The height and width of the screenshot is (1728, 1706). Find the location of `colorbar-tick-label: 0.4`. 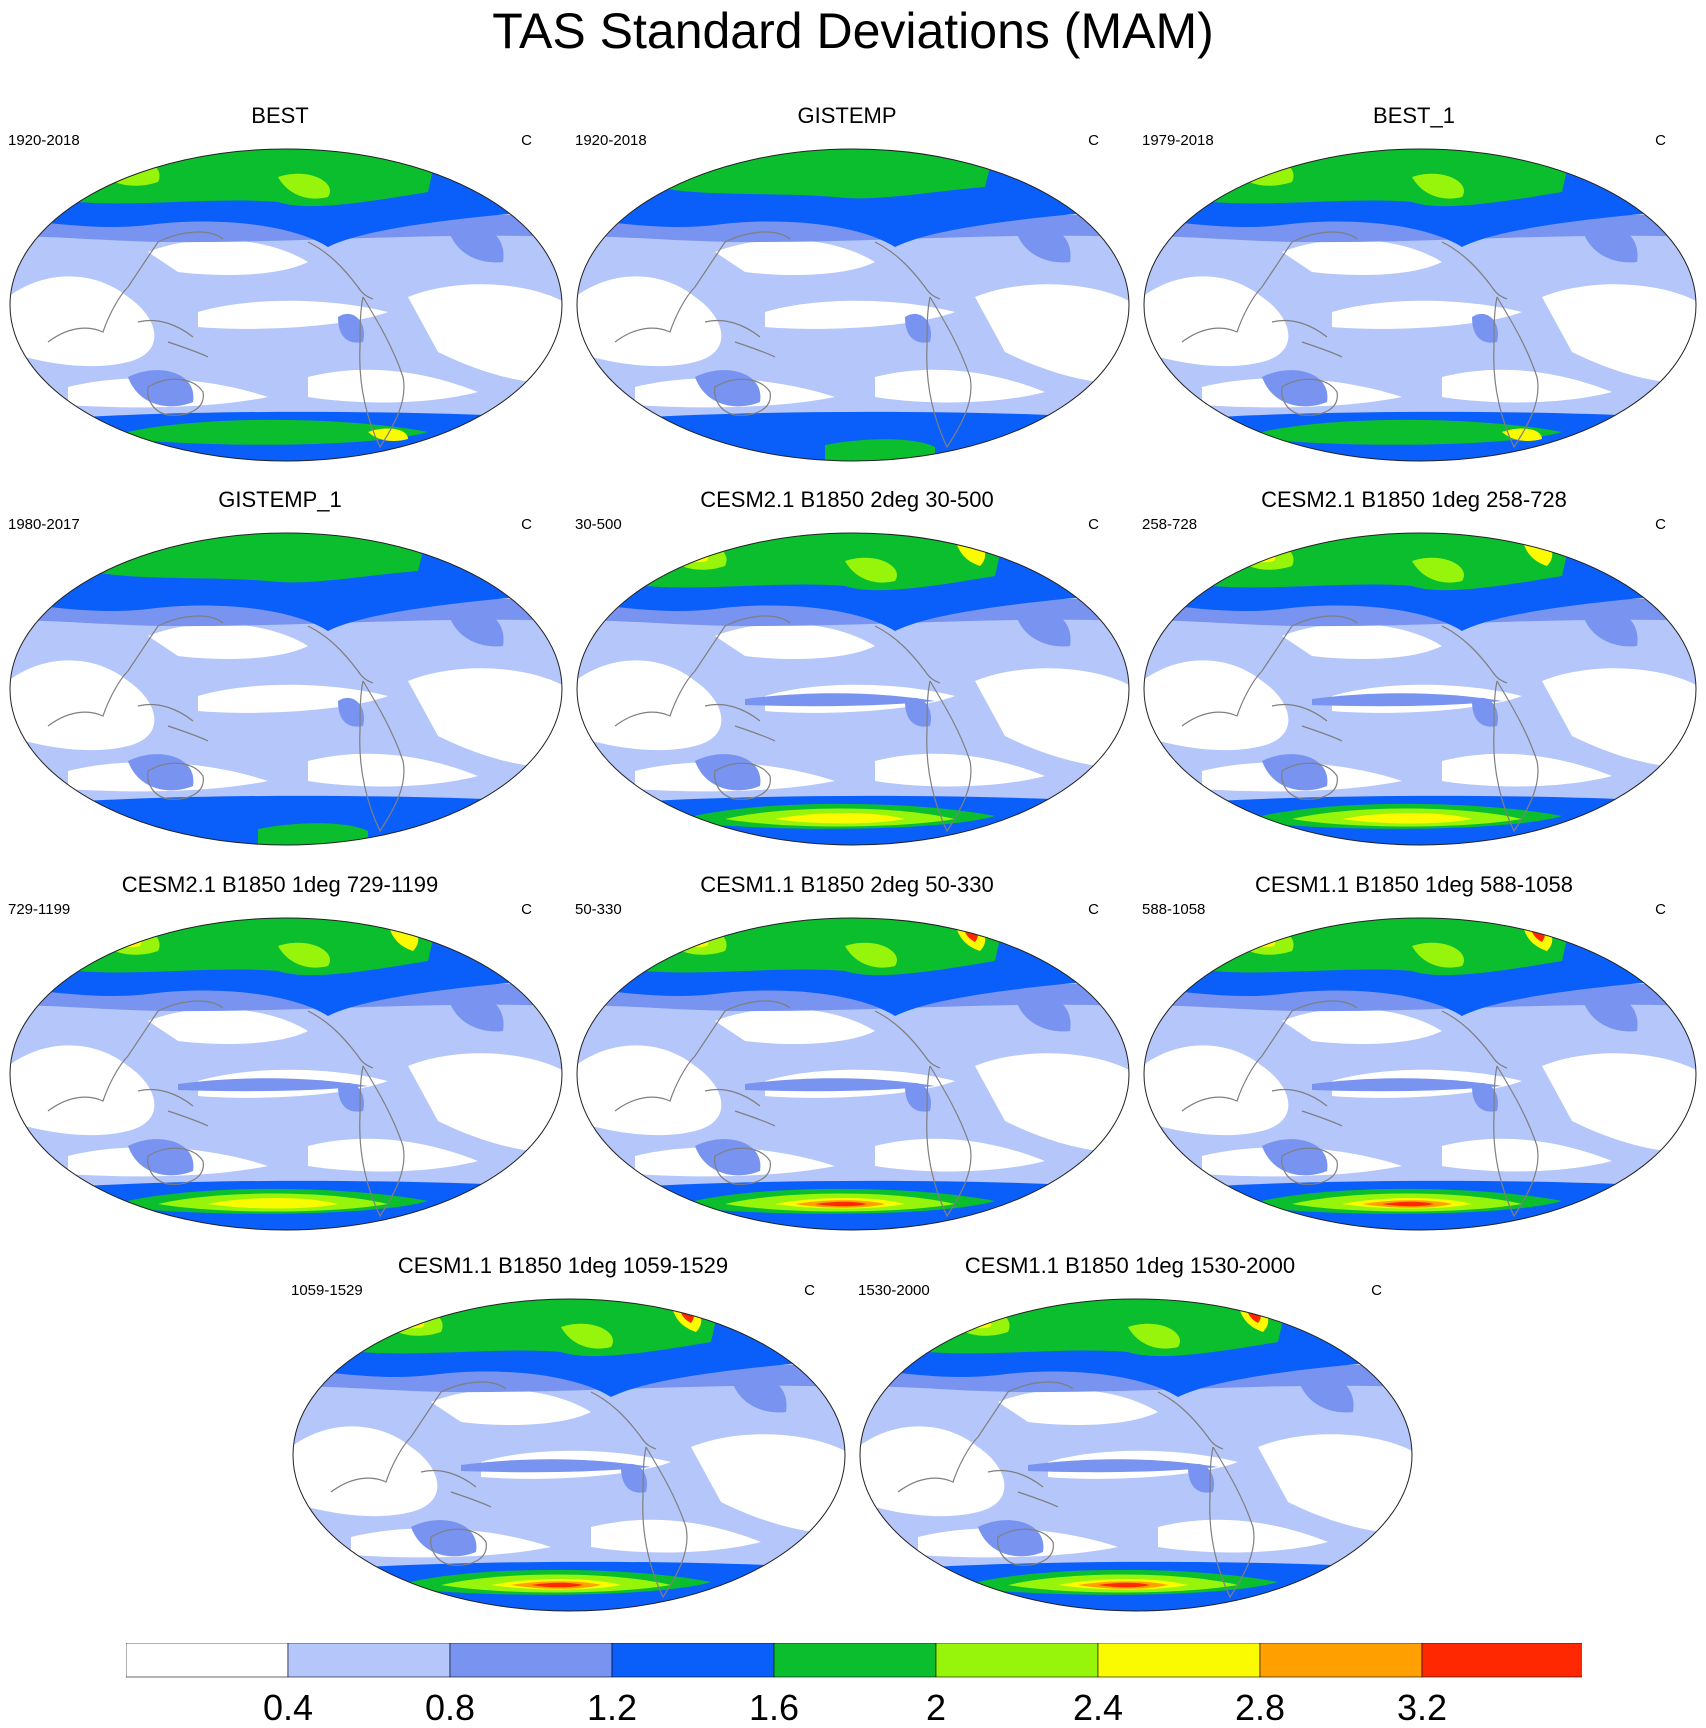

colorbar-tick-label: 0.4 is located at coordinates (288, 1707).